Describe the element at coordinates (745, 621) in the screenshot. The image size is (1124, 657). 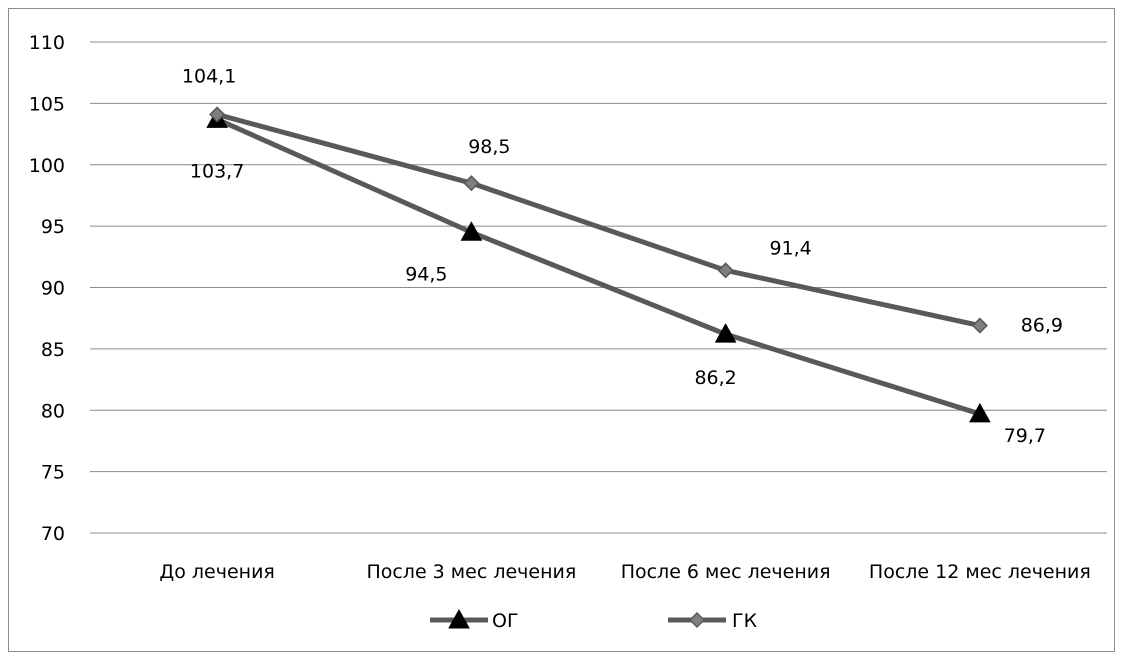
I see `legend-label: ГК` at that location.